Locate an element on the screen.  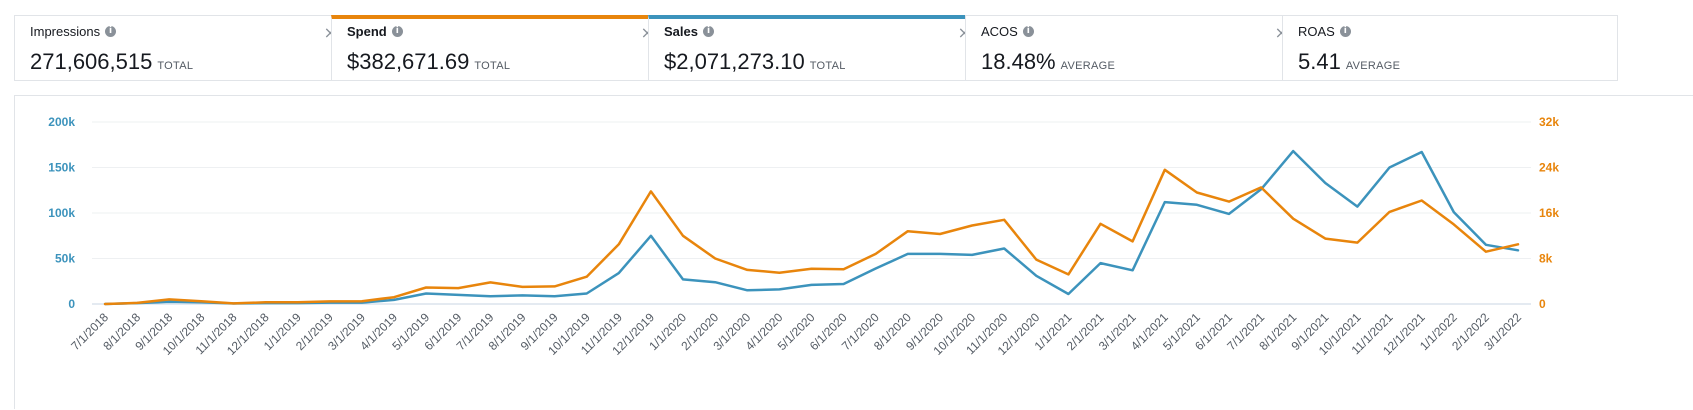
left-axis-tick-label: 100k is located at coordinates (61, 213).